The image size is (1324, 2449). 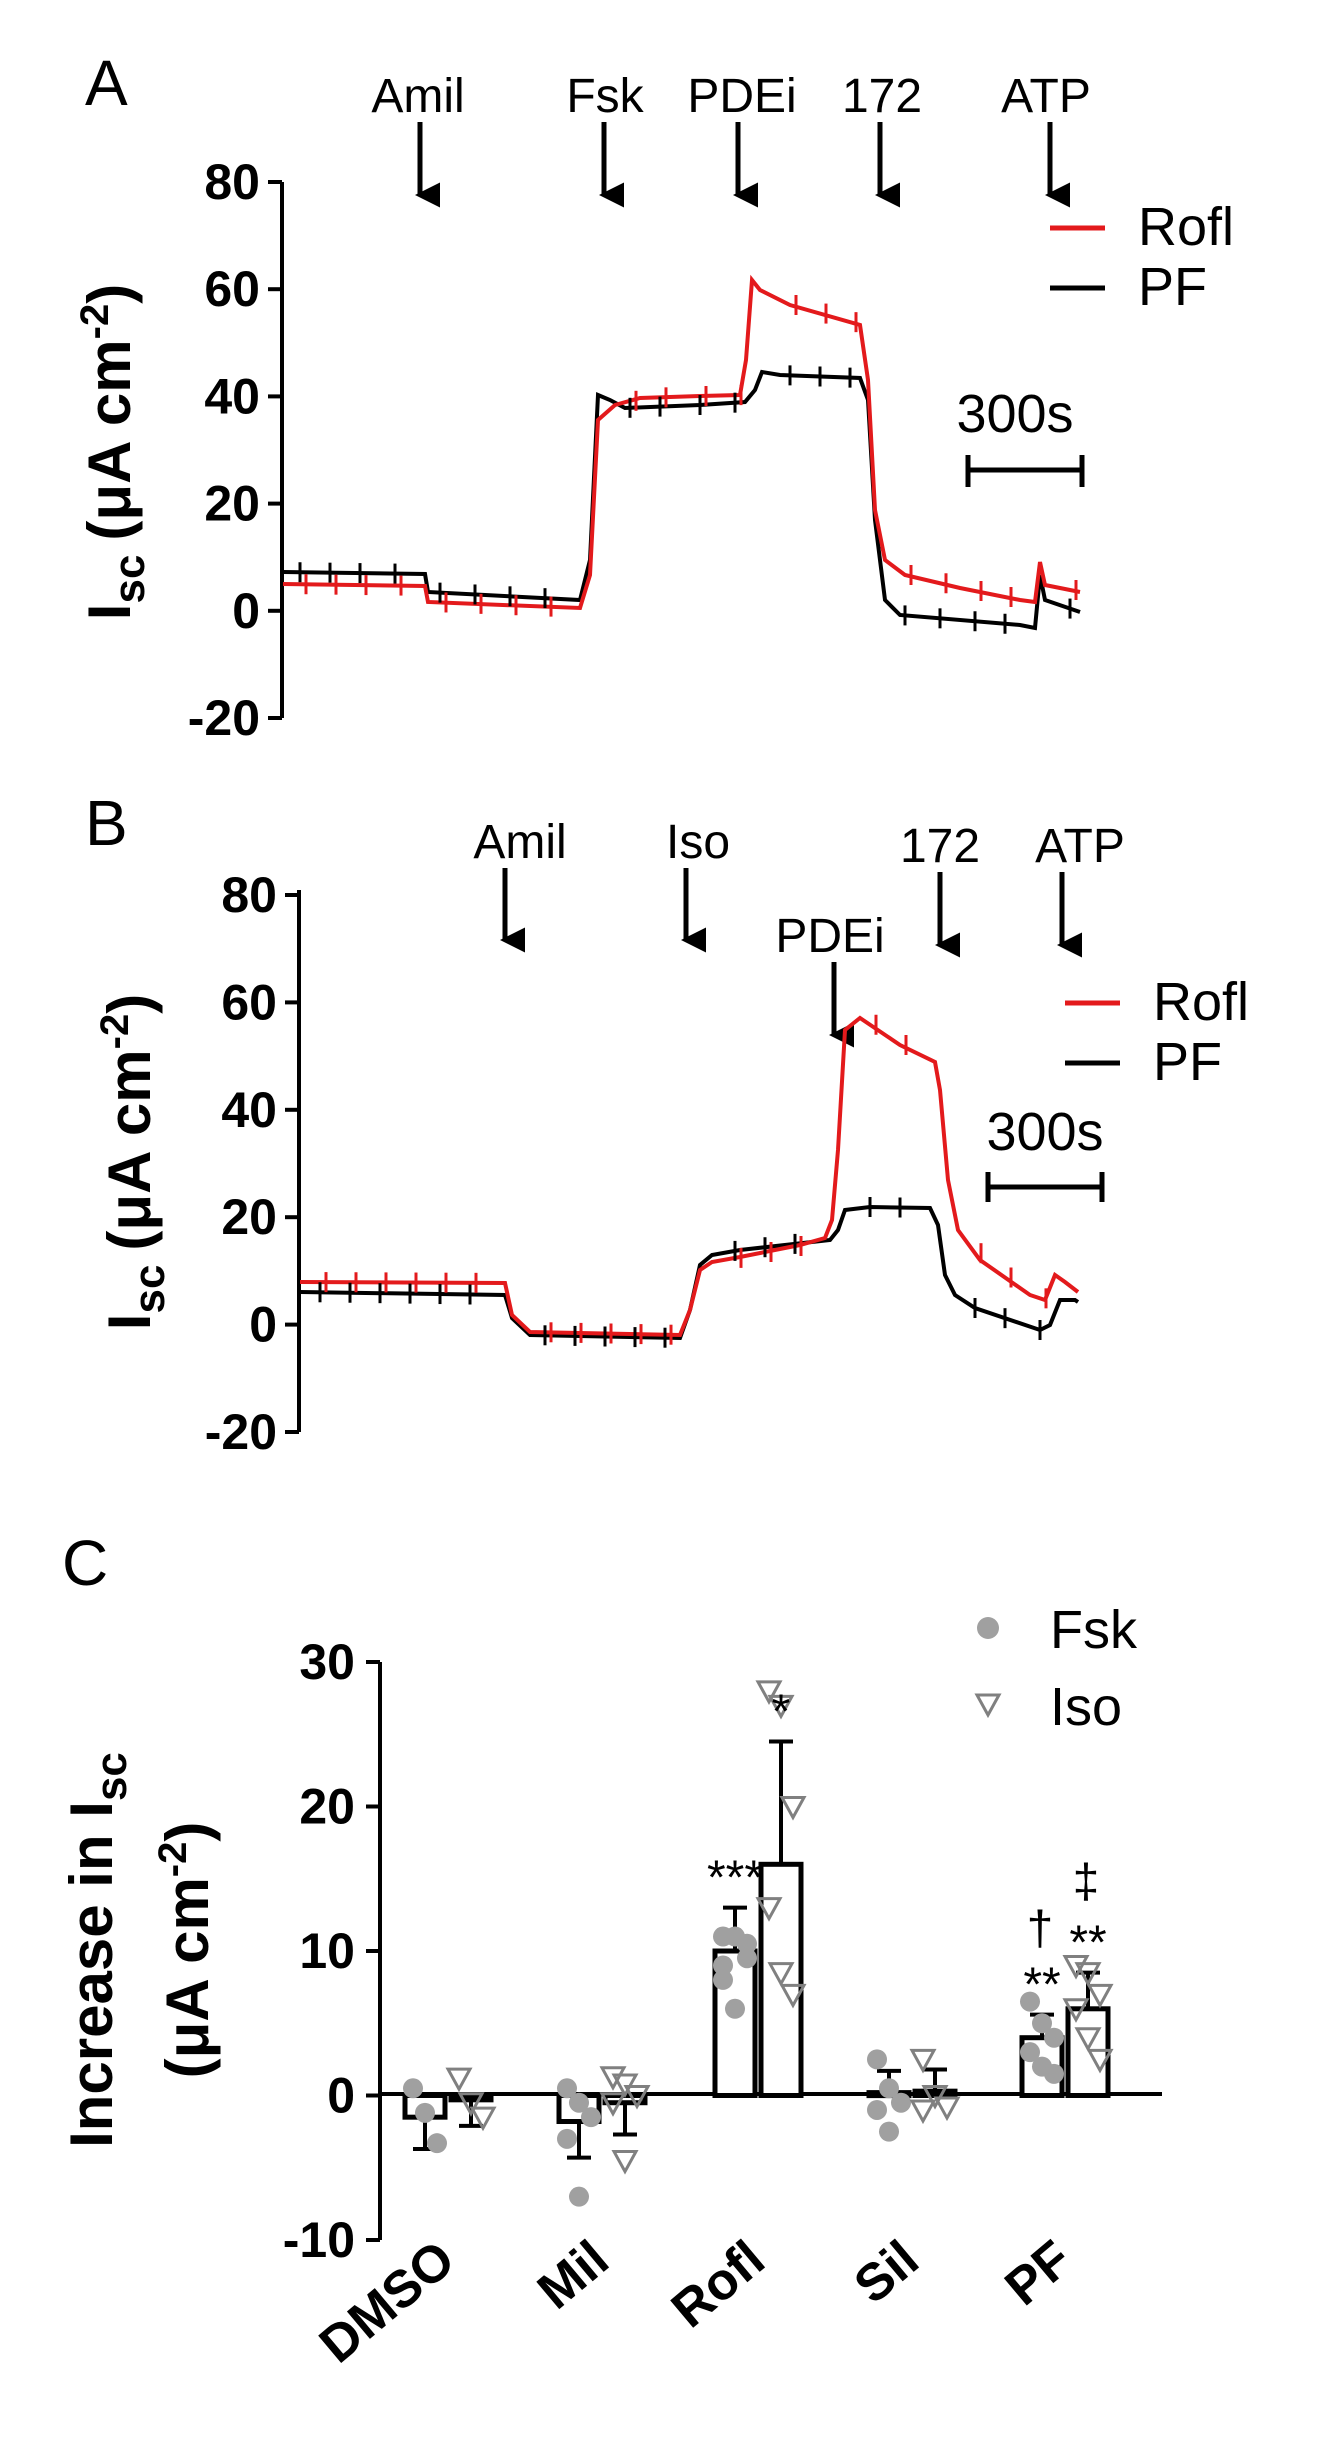 What do you see at coordinates (935, 2093) in the screenshot?
I see `bar-iso-sil` at bounding box center [935, 2093].